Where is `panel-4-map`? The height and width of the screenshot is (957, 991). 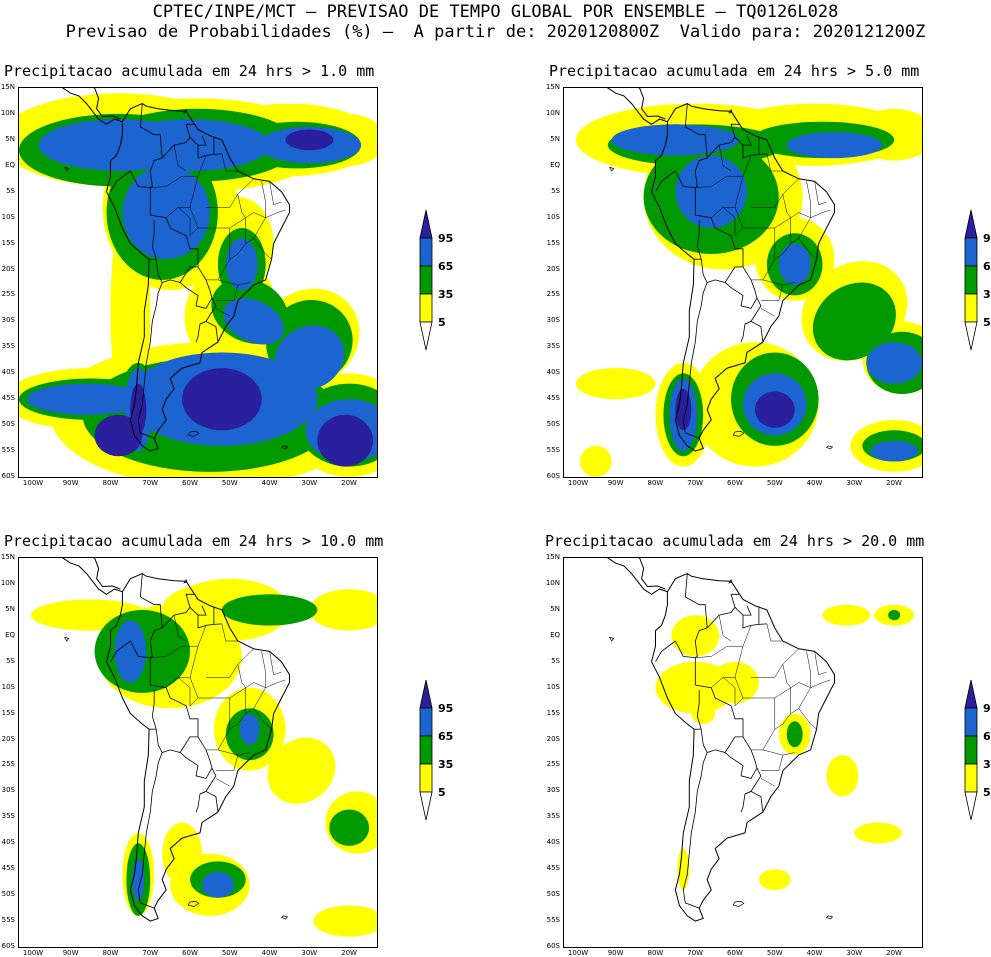
panel-4-map is located at coordinates (743, 752).